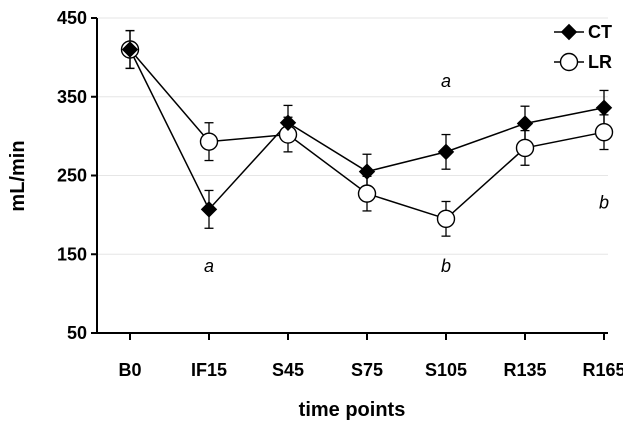  Describe the element at coordinates (288, 370) in the screenshot. I see `x-tick-label: S45` at that location.